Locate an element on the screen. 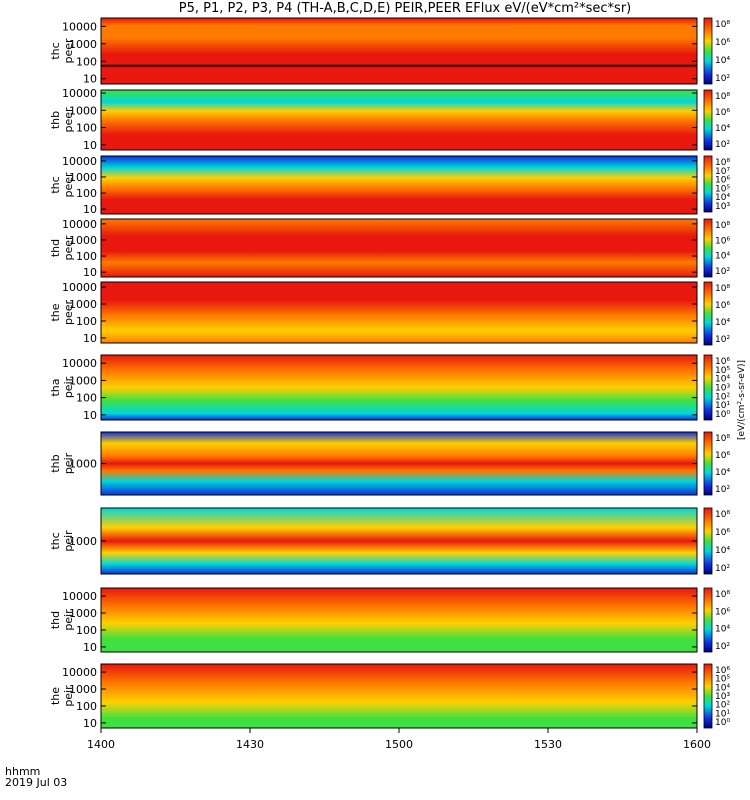  panel-label-probe: the is located at coordinates (55, 696).